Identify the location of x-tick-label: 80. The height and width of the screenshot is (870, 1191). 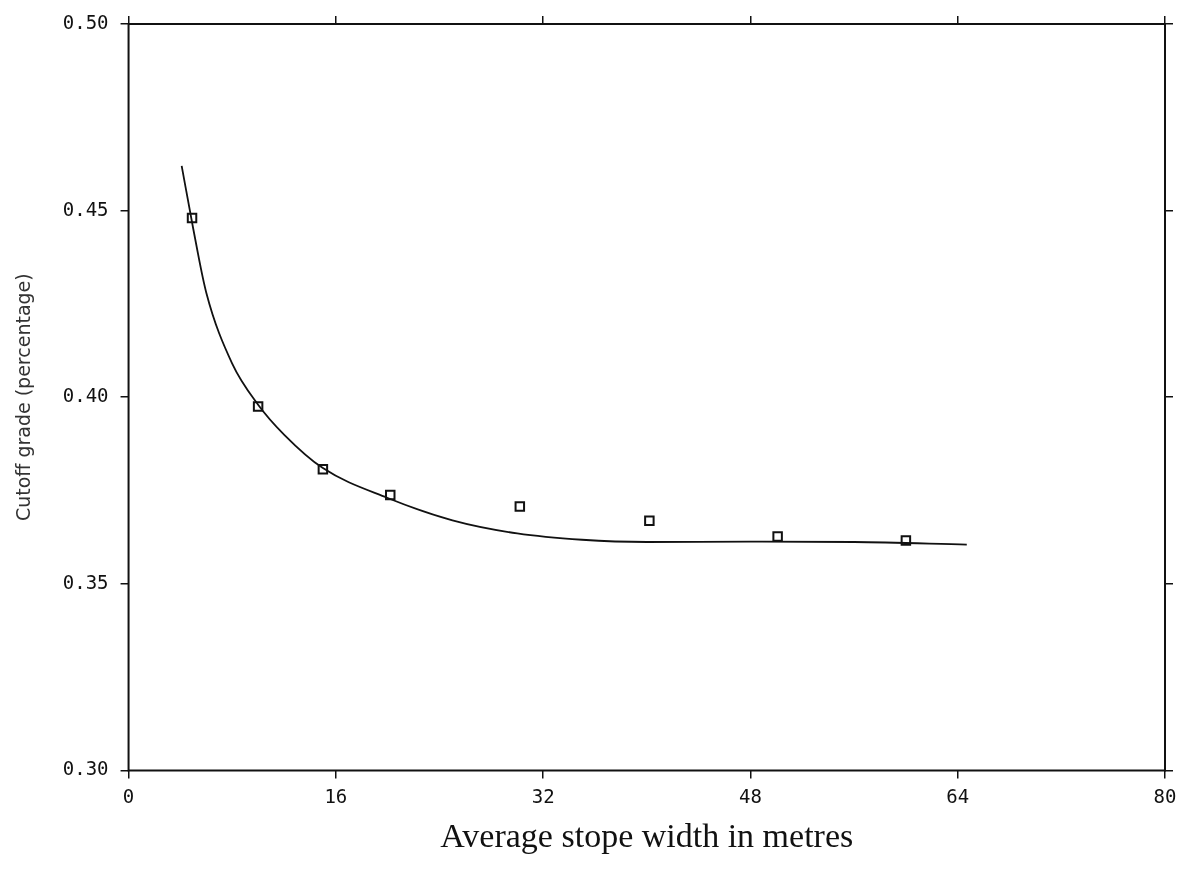
(1165, 795).